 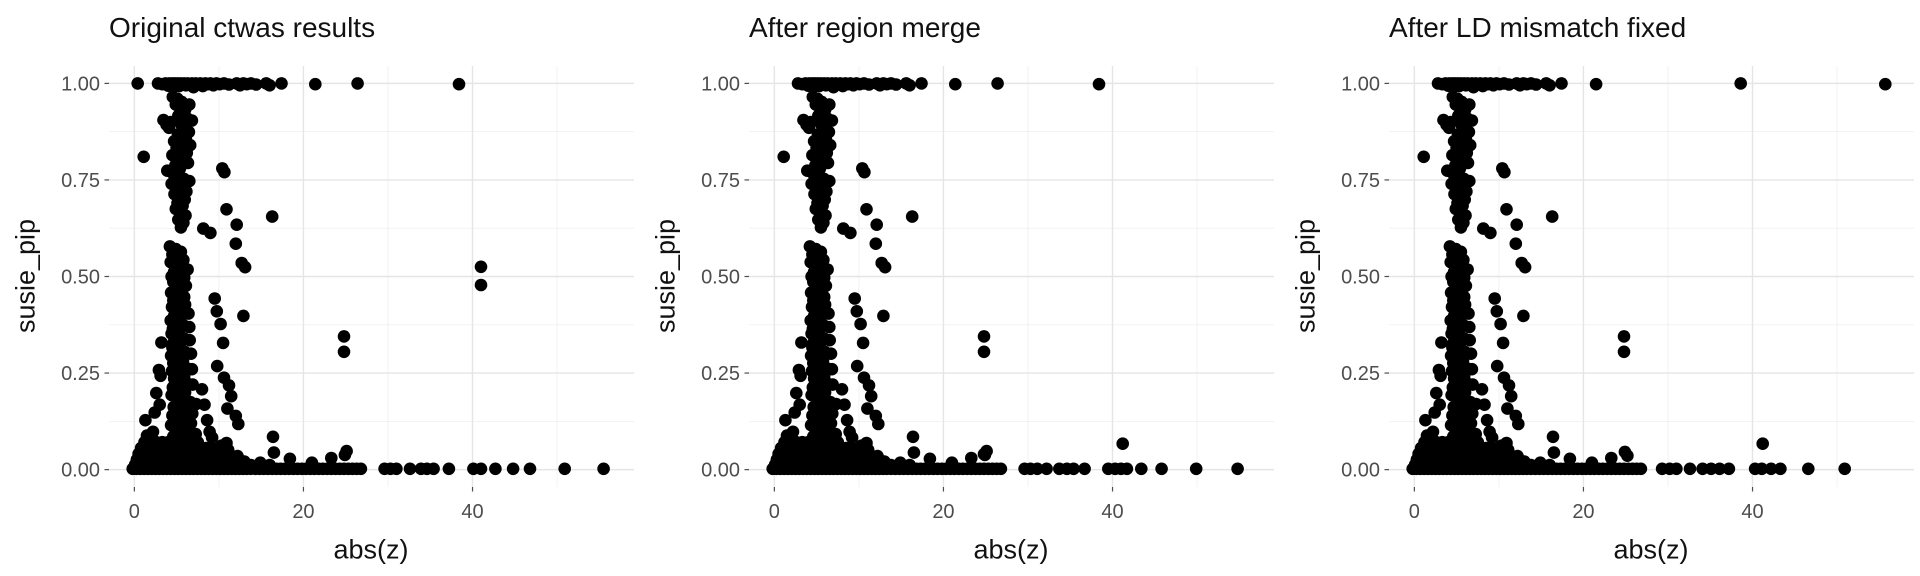 I want to click on y-tick-label: 0.50, so click(x=1360, y=278).